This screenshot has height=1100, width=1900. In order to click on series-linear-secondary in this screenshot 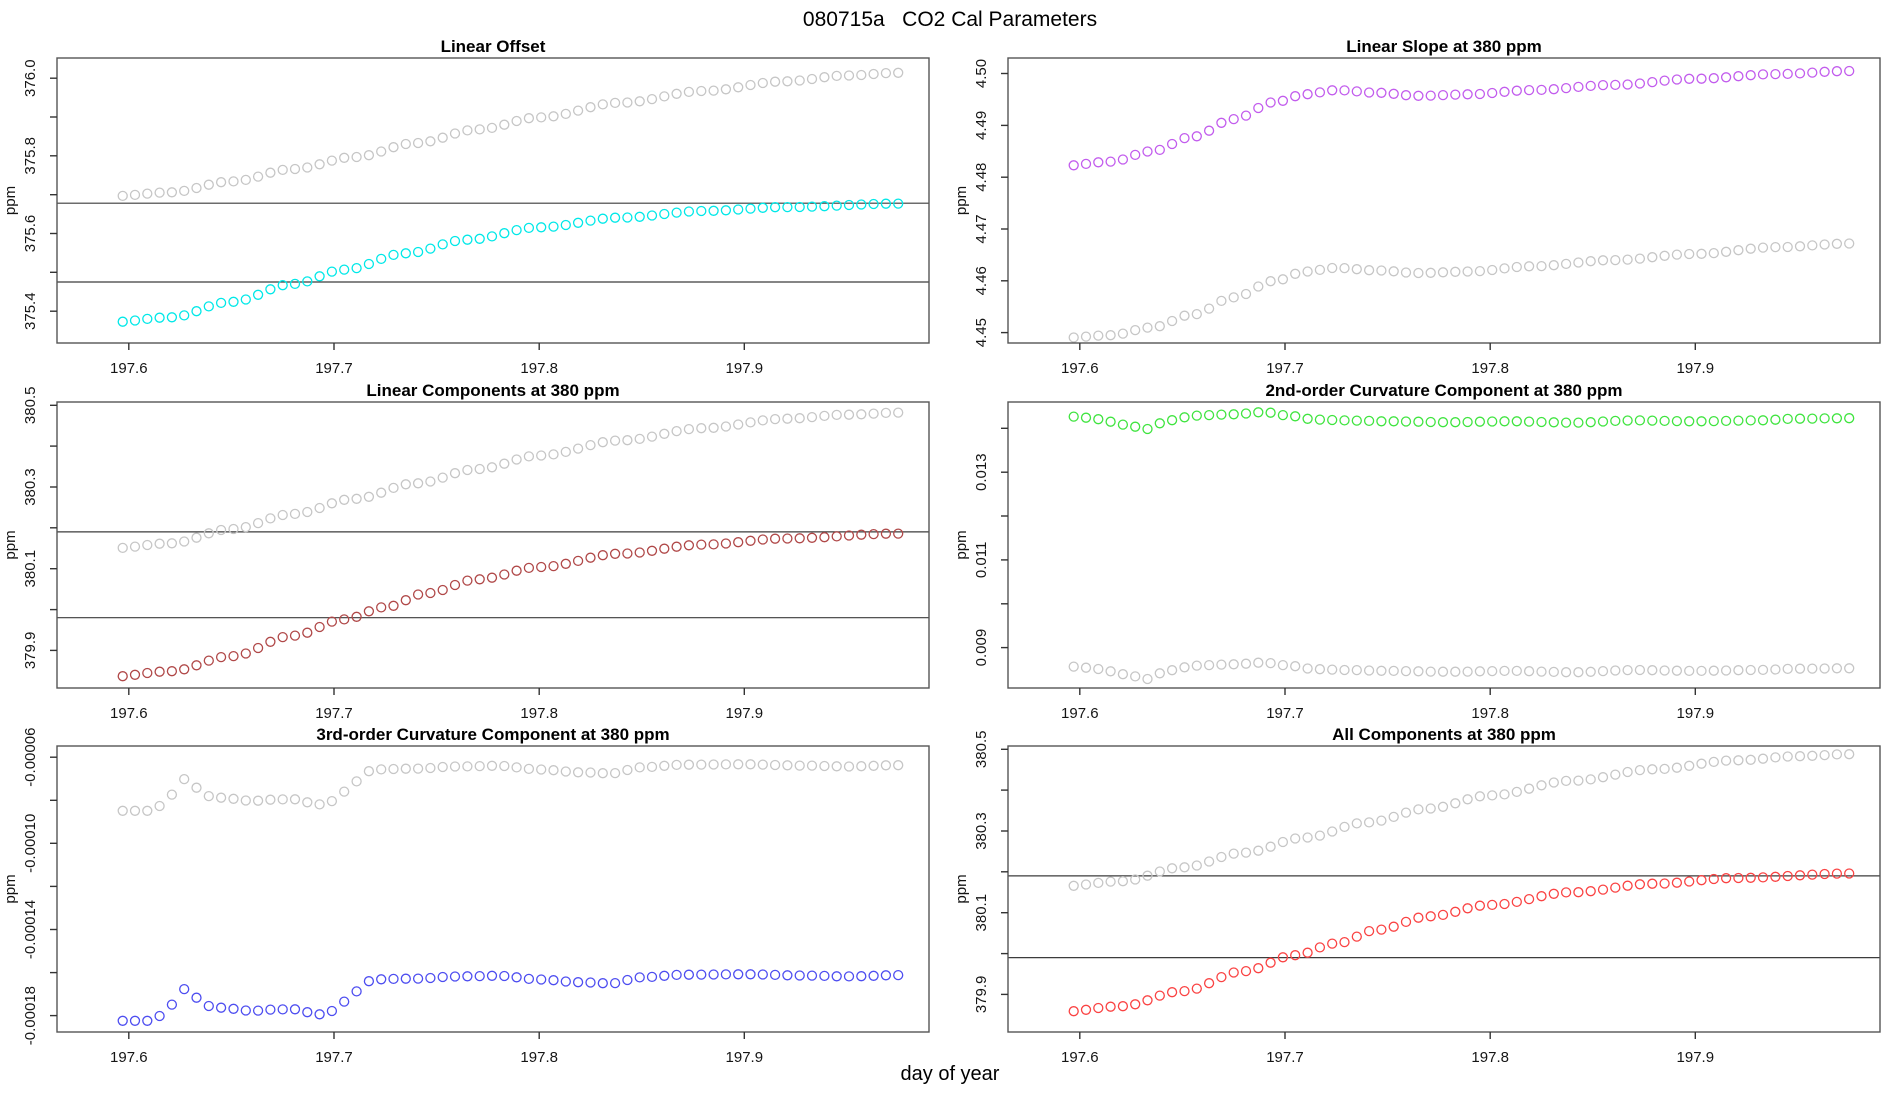, I will do `click(510, 480)`.